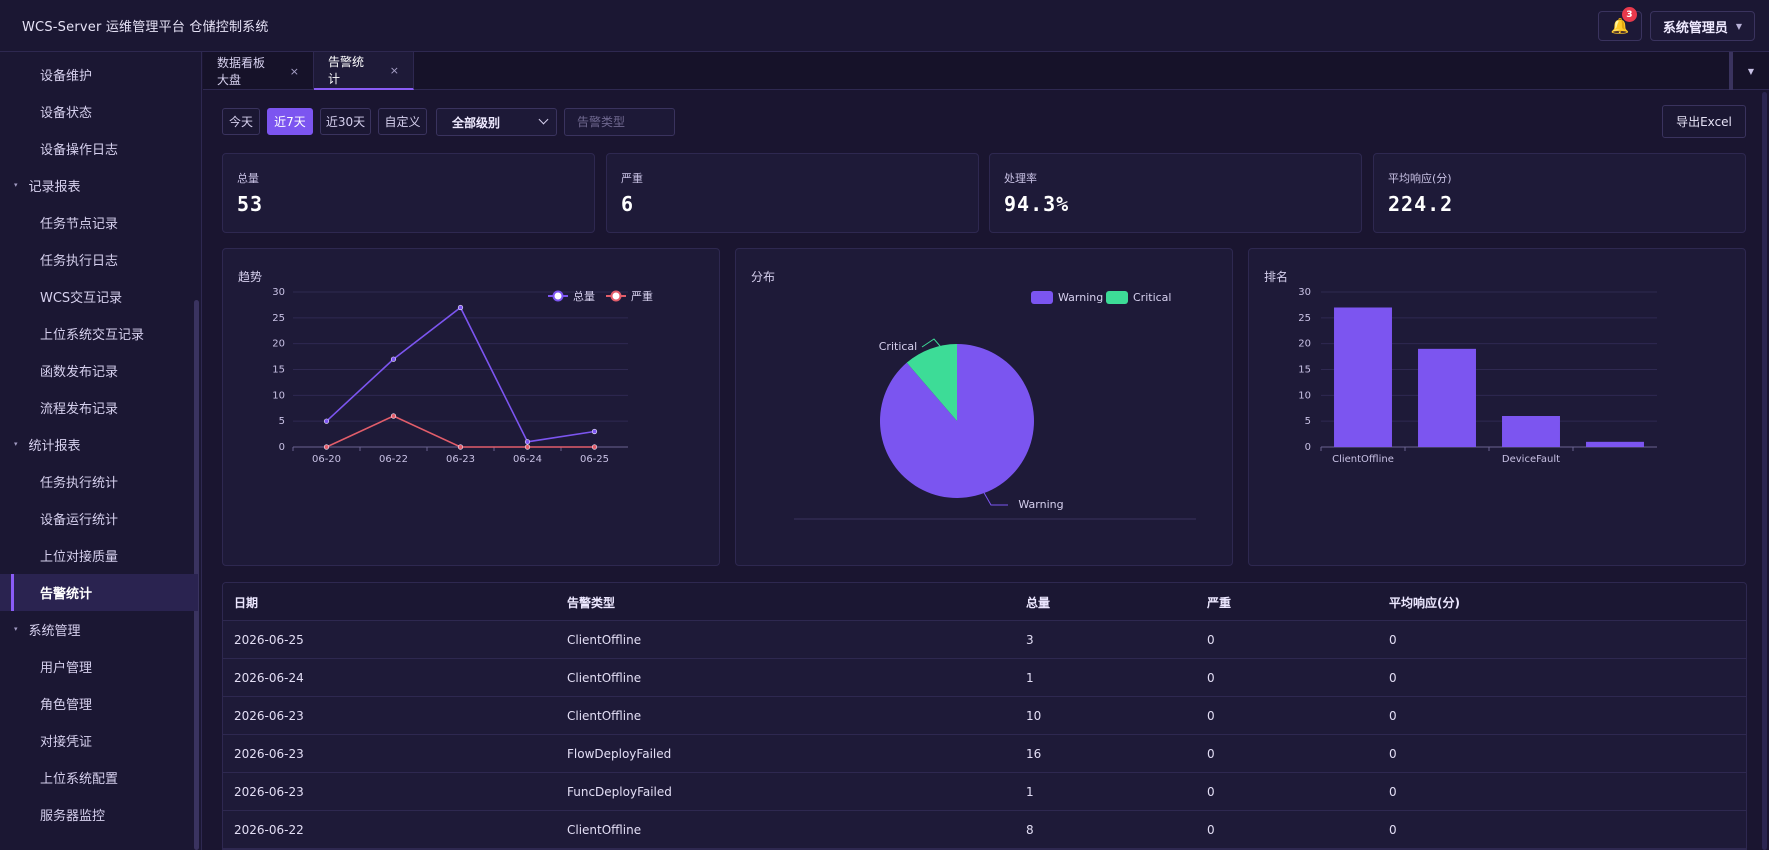  What do you see at coordinates (1219, 602) in the screenshot?
I see `column-header: 严重` at bounding box center [1219, 602].